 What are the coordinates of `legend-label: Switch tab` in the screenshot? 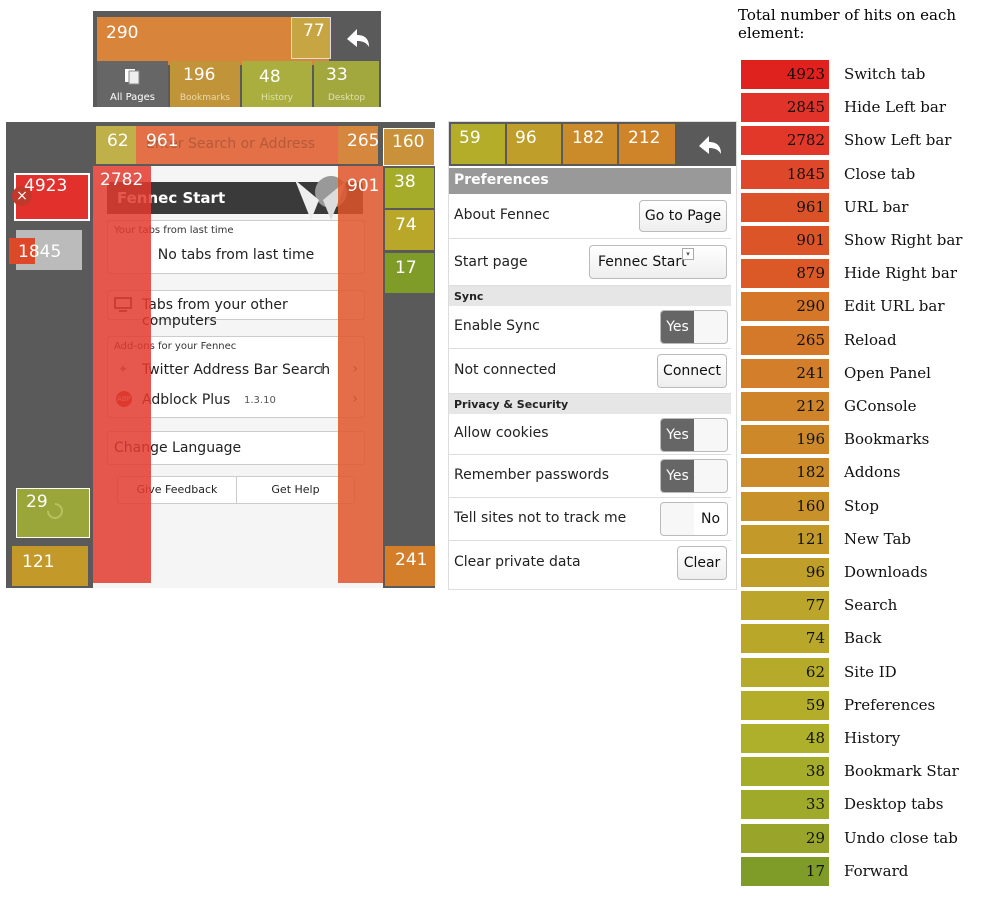 It's located at (885, 74).